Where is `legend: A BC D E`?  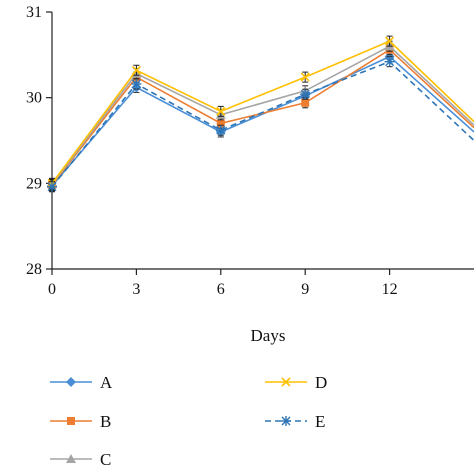 legend: A BC D E is located at coordinates (188, 421).